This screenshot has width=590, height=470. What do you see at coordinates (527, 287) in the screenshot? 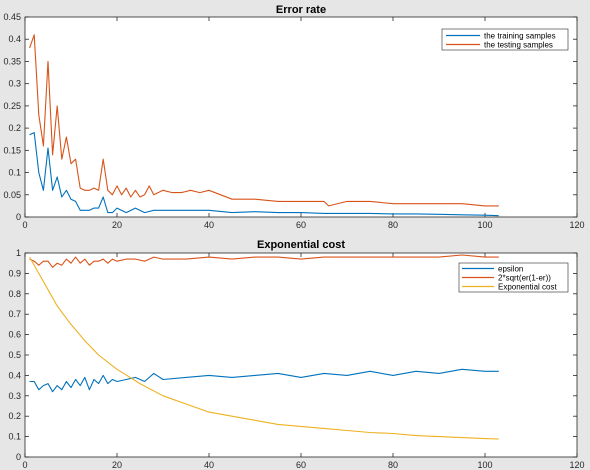
I see `legend-label-exp-cost: Exponential cost` at bounding box center [527, 287].